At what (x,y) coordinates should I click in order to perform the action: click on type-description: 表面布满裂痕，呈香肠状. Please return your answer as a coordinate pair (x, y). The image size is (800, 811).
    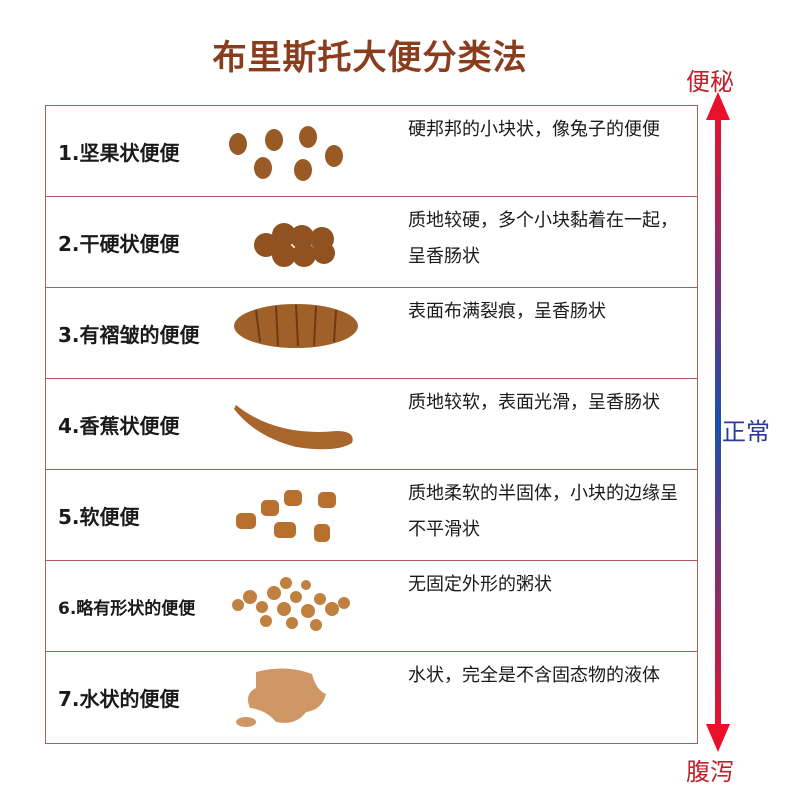
    Looking at the image, I should click on (507, 311).